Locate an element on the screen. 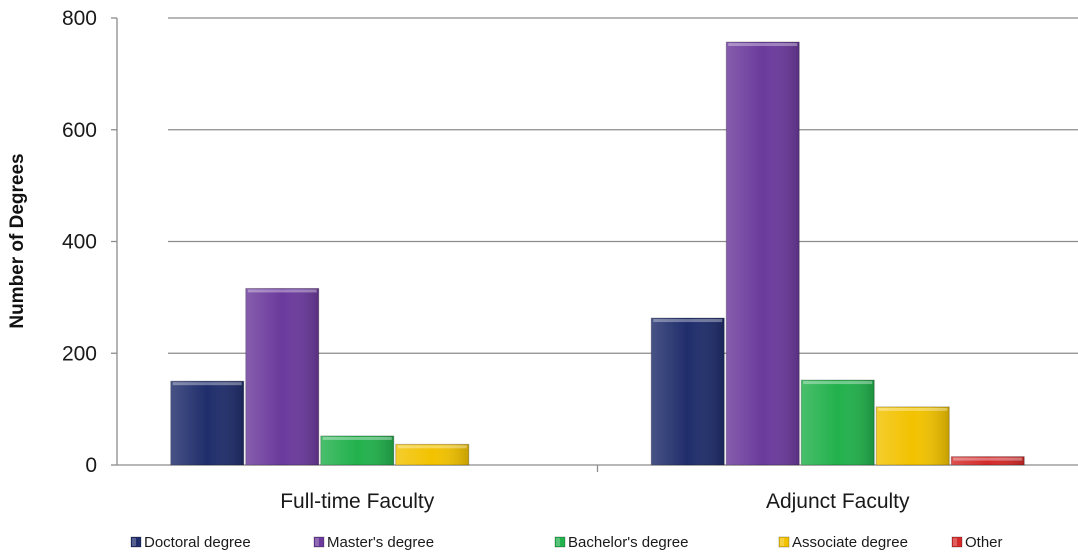 The image size is (1078, 552). legend-item: Doctoral degree is located at coordinates (190, 542).